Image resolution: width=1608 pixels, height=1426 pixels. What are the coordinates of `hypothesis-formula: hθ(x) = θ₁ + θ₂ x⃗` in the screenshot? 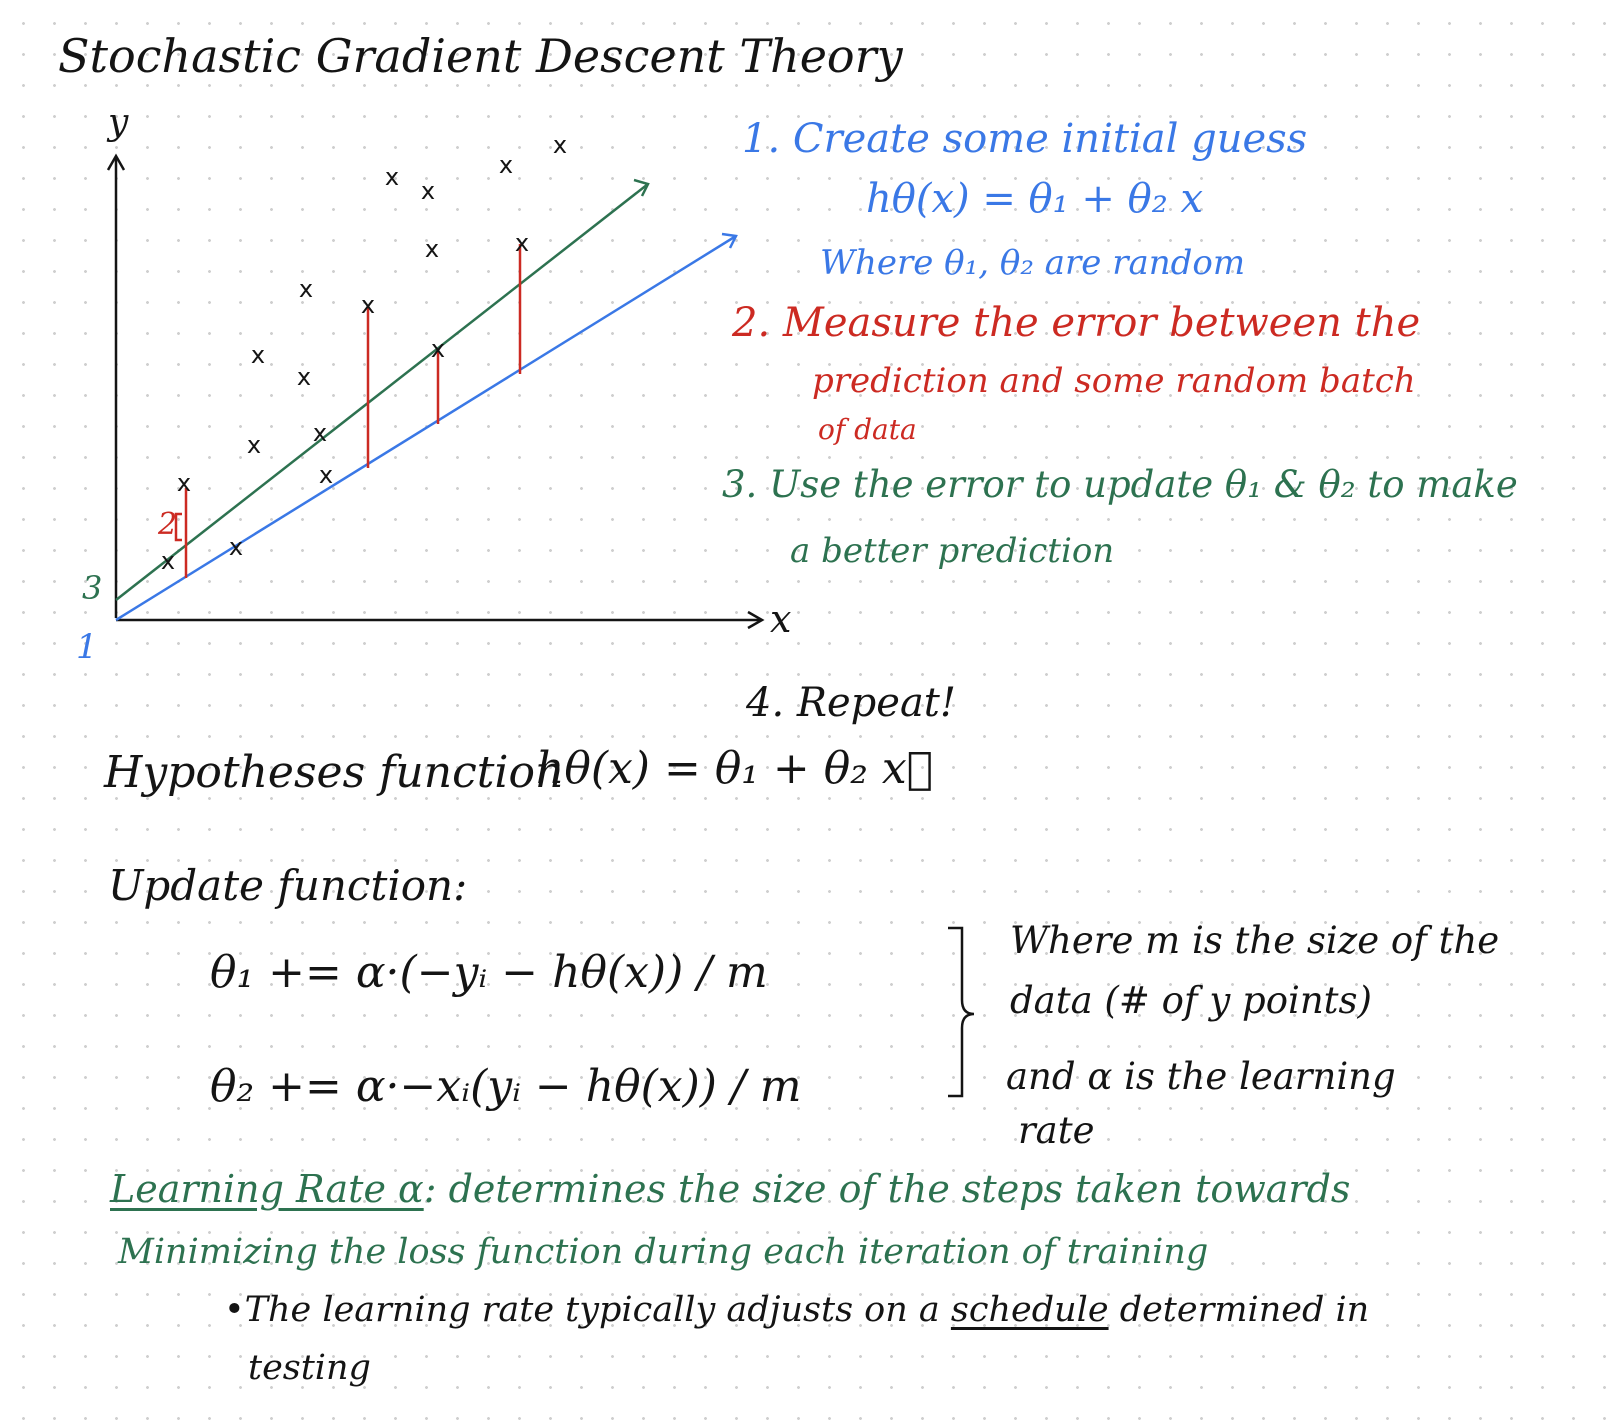 It's located at (735, 768).